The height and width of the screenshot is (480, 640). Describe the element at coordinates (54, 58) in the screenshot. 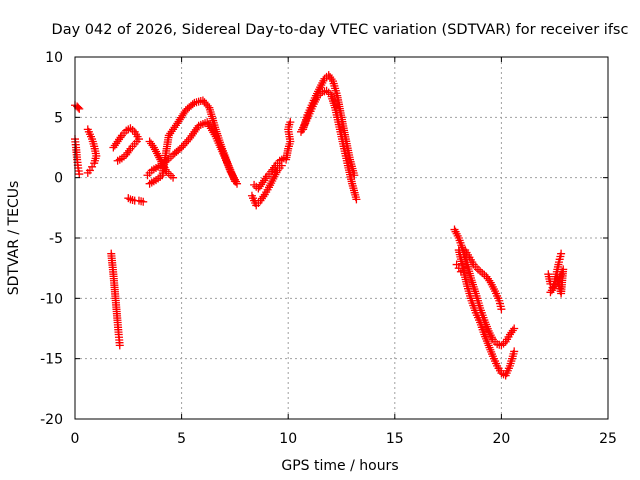

I see `y-tick-label: 10` at that location.